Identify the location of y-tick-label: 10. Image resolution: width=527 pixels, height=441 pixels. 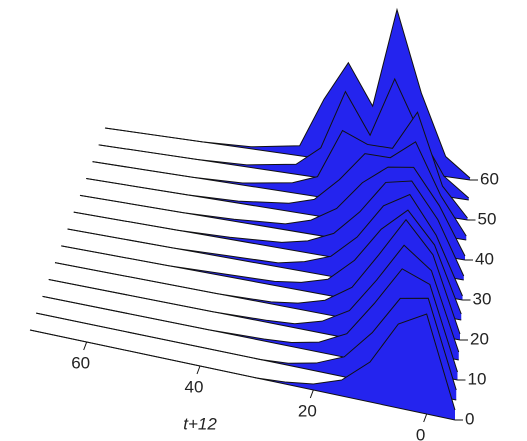
(477, 378).